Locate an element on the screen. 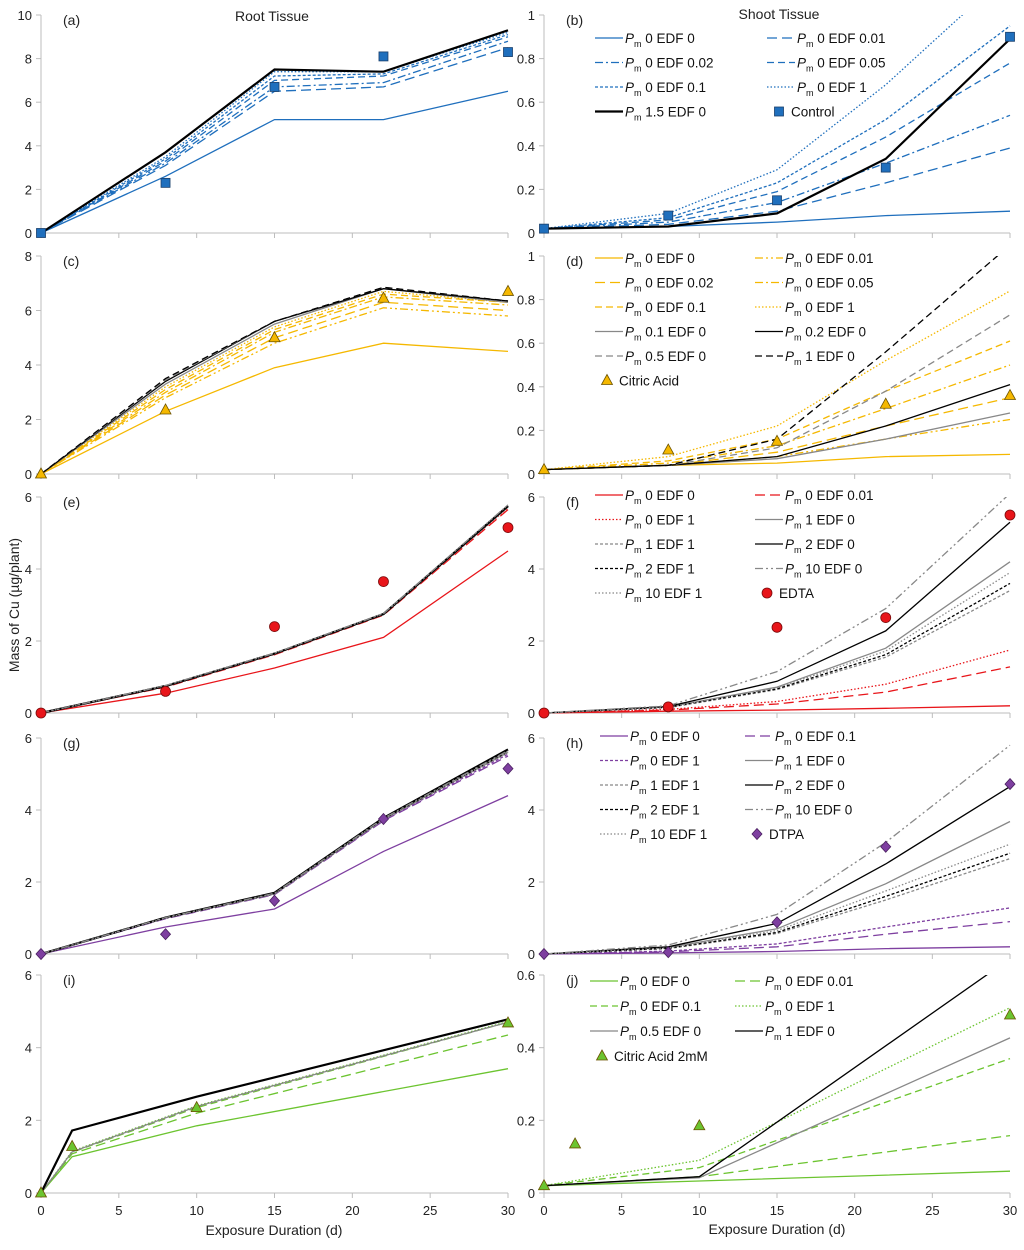  legend-label: Pm 1.5 EDF 0 is located at coordinates (665, 114).